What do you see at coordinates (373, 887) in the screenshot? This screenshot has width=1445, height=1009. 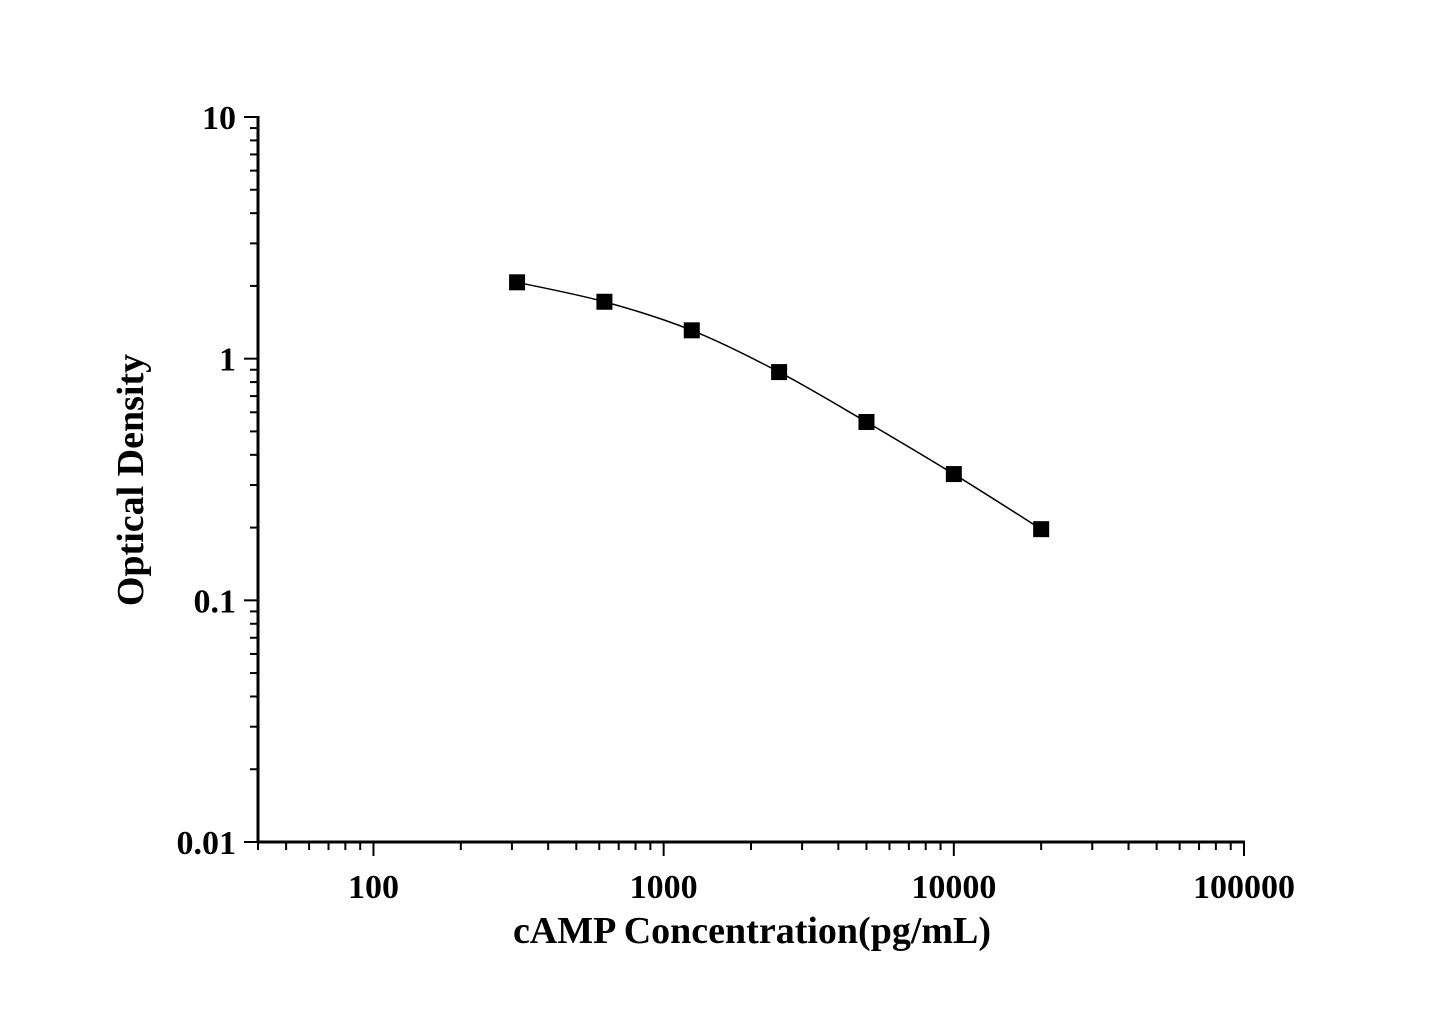 I see `x-tick-label: 100` at bounding box center [373, 887].